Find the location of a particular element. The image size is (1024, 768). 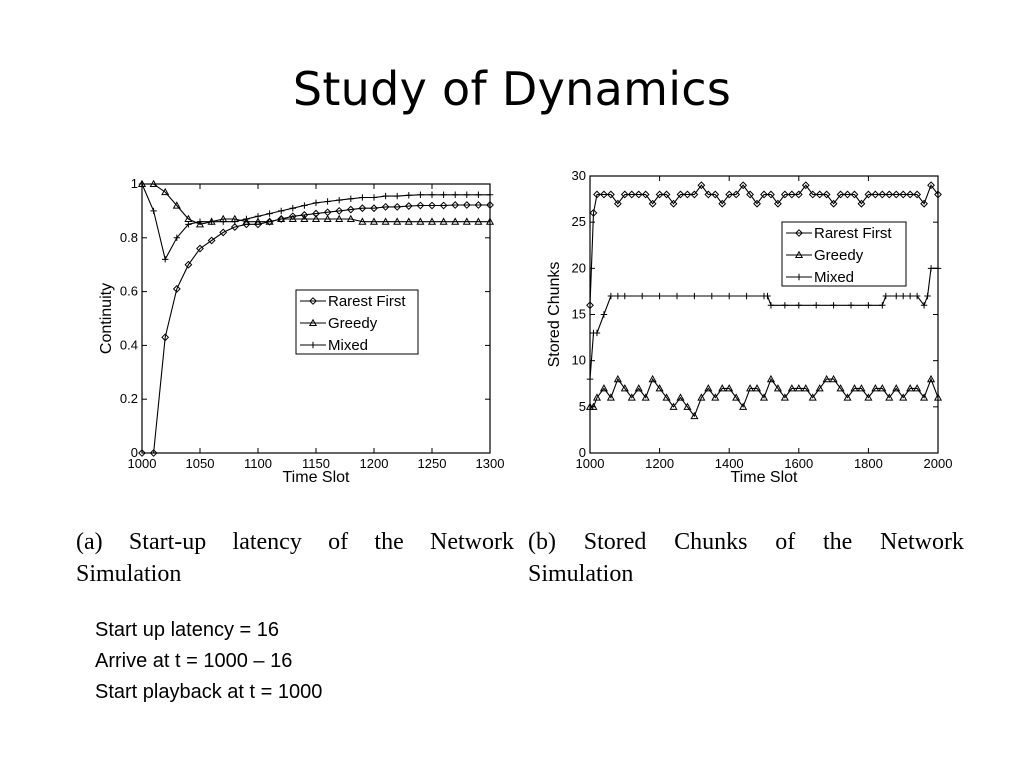

note-line: Arrive at t = 1000 – 16 is located at coordinates (194, 661).